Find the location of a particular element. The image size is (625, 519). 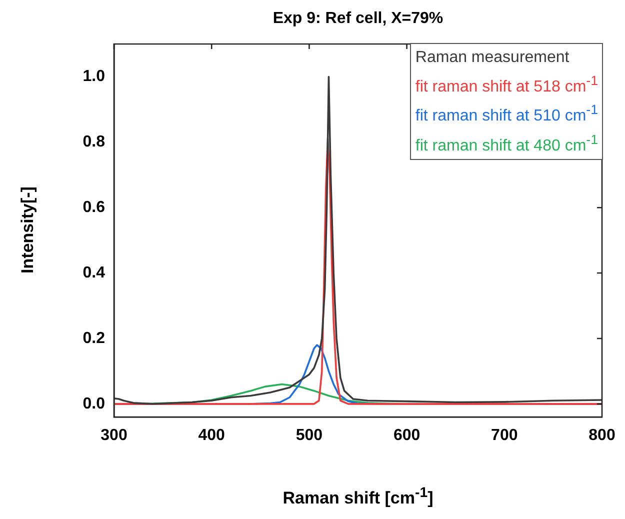

y-tick-label: 1.0 is located at coordinates (94, 77).